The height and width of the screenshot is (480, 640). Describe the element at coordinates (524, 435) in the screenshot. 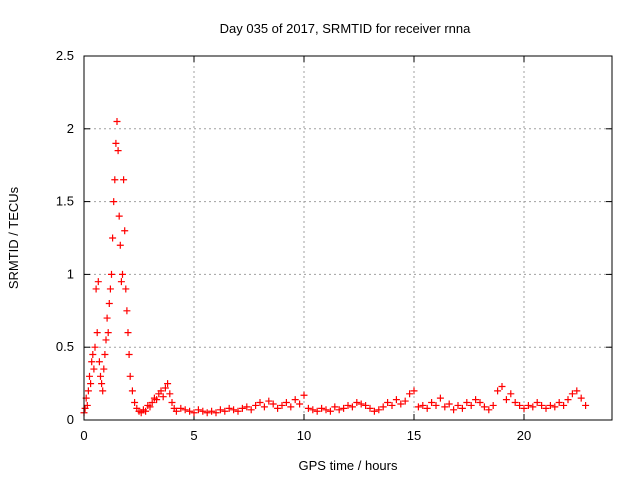

I see `x-tick-label: 20` at that location.